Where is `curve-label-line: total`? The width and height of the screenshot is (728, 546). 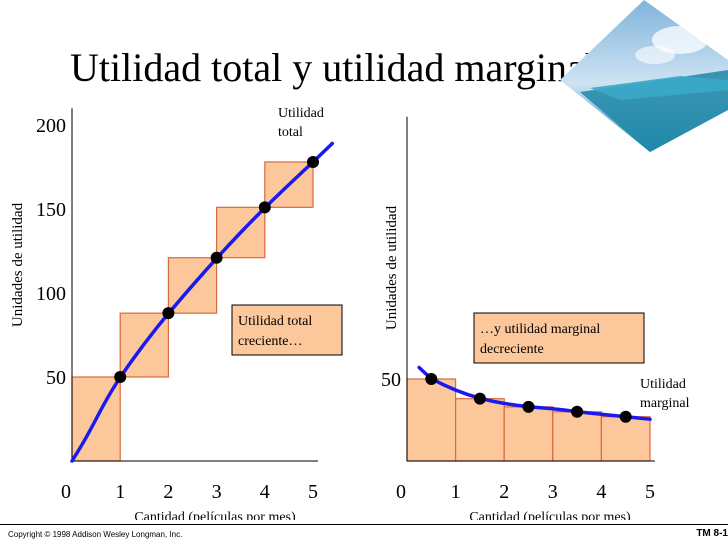 curve-label-line: total is located at coordinates (290, 132).